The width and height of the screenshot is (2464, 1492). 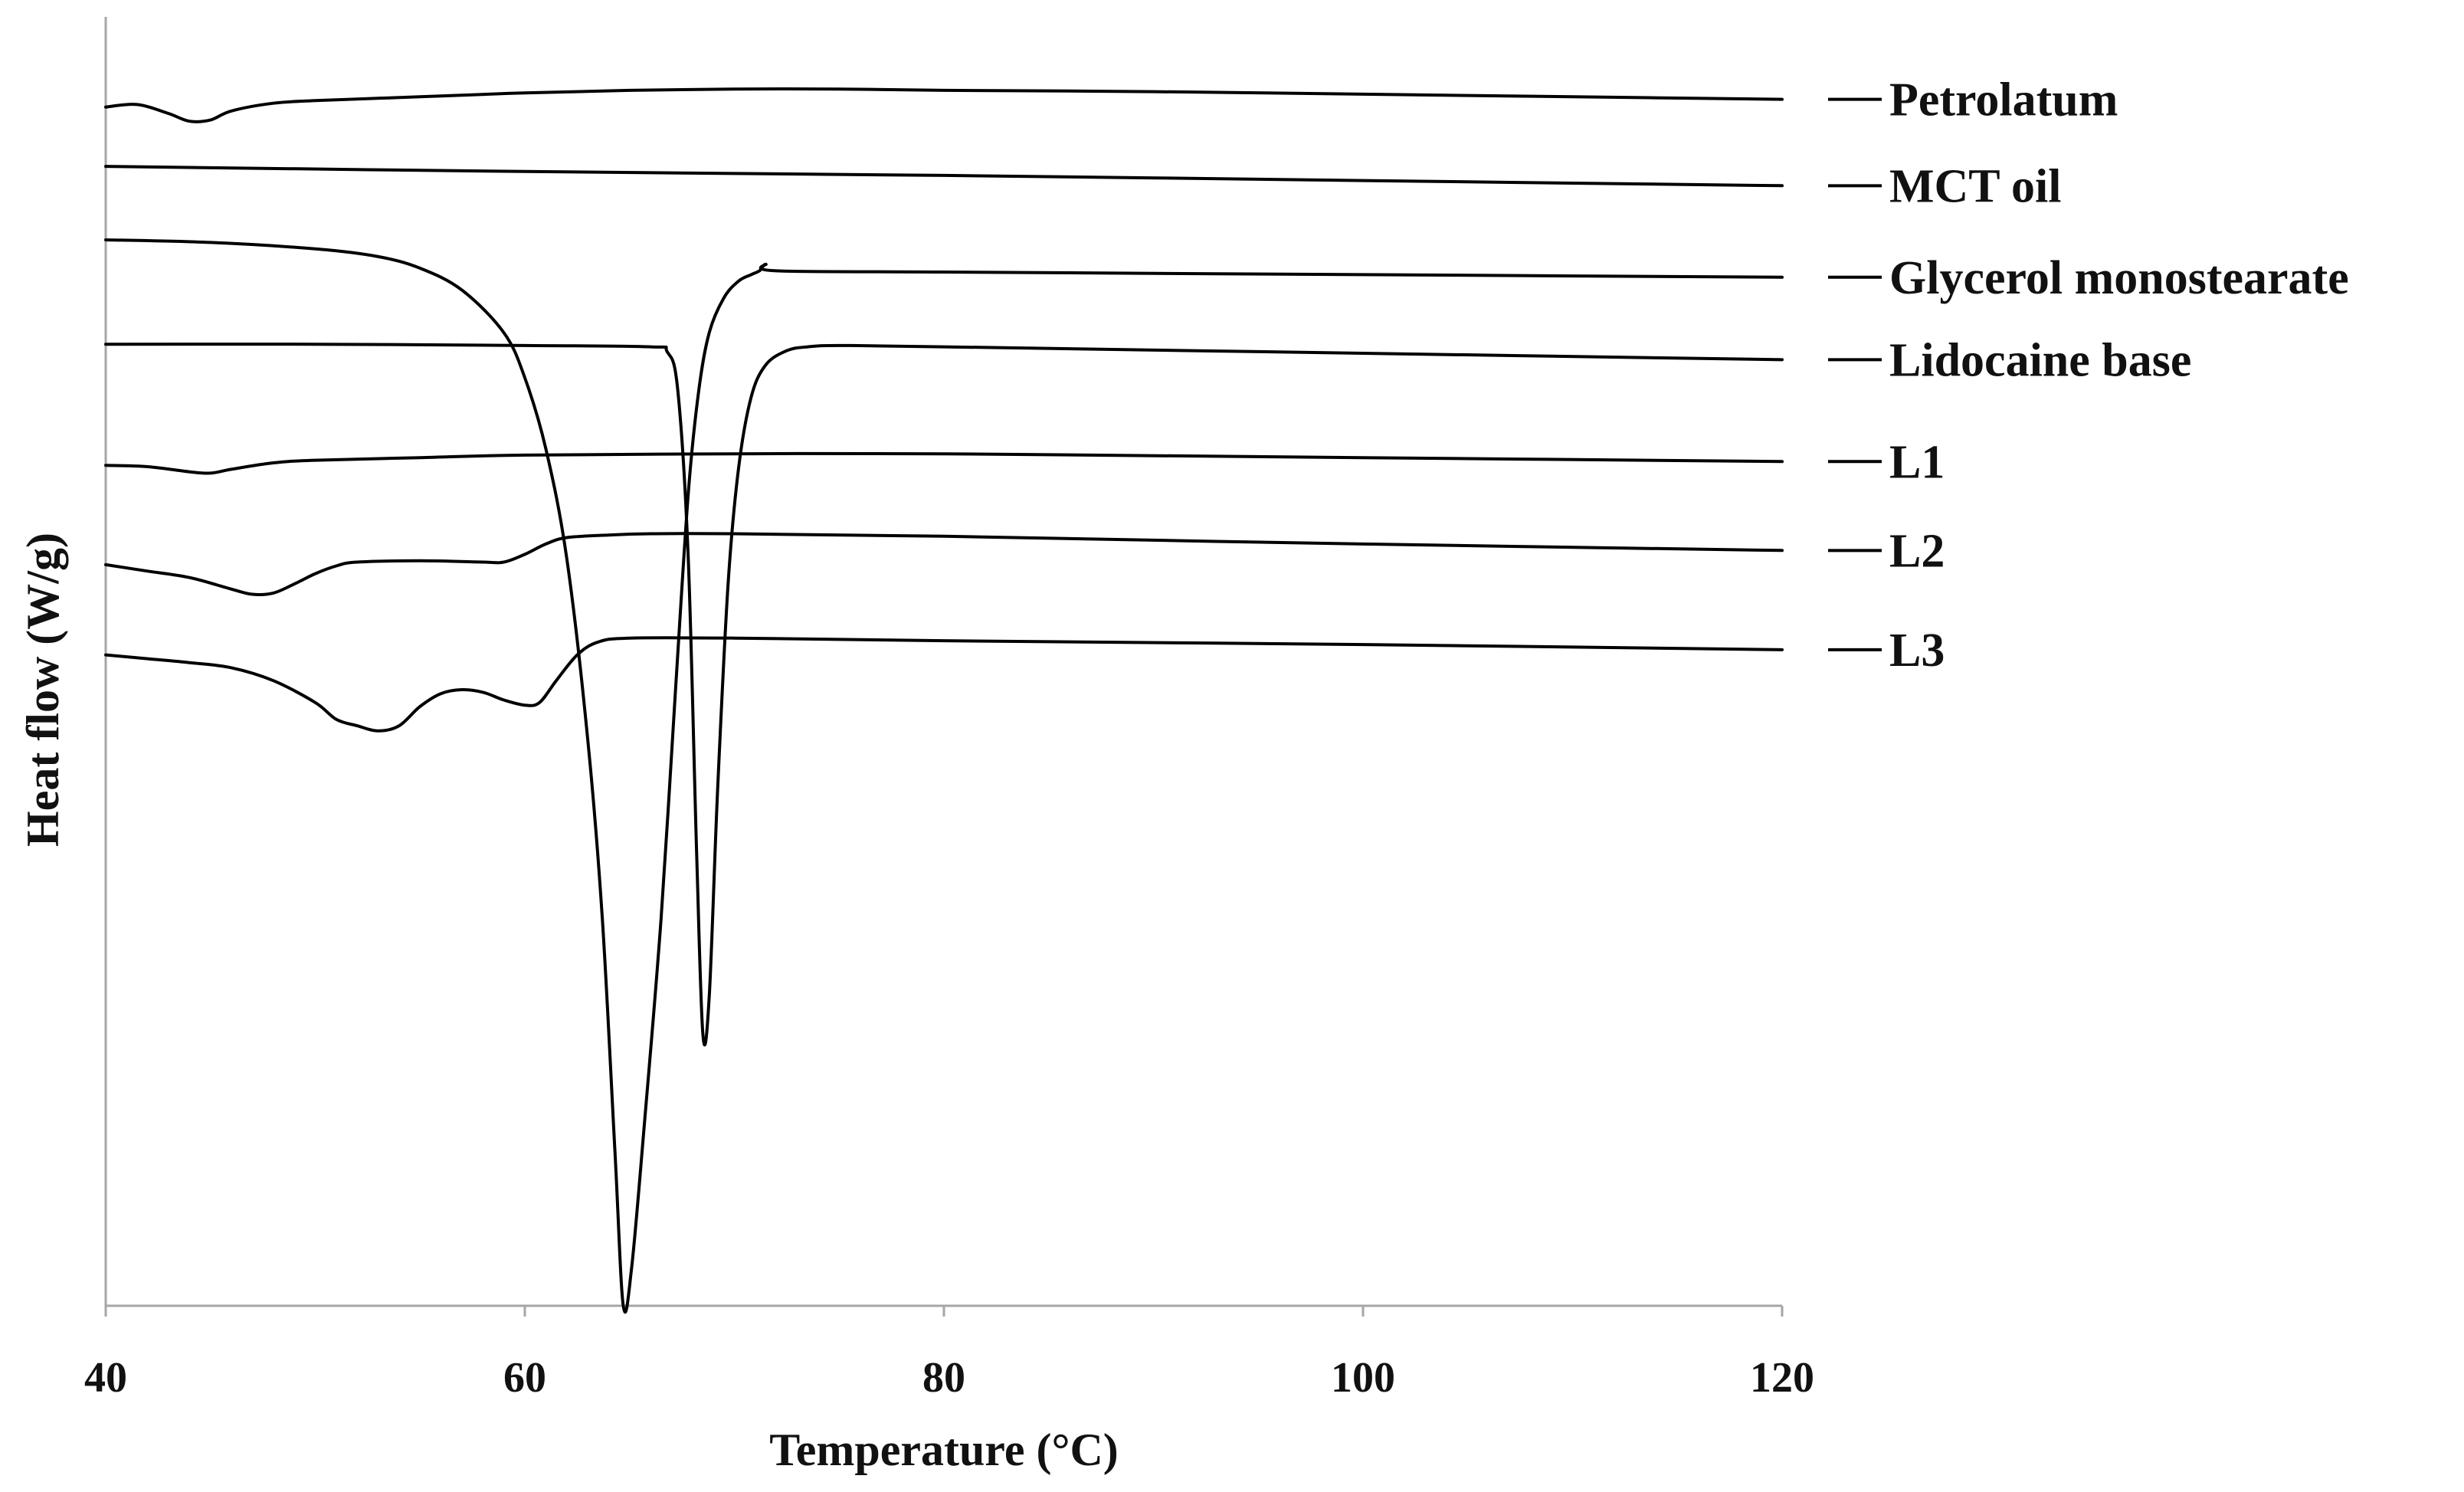 I want to click on y-axis-title: Heat flow (W/g), so click(x=43, y=690).